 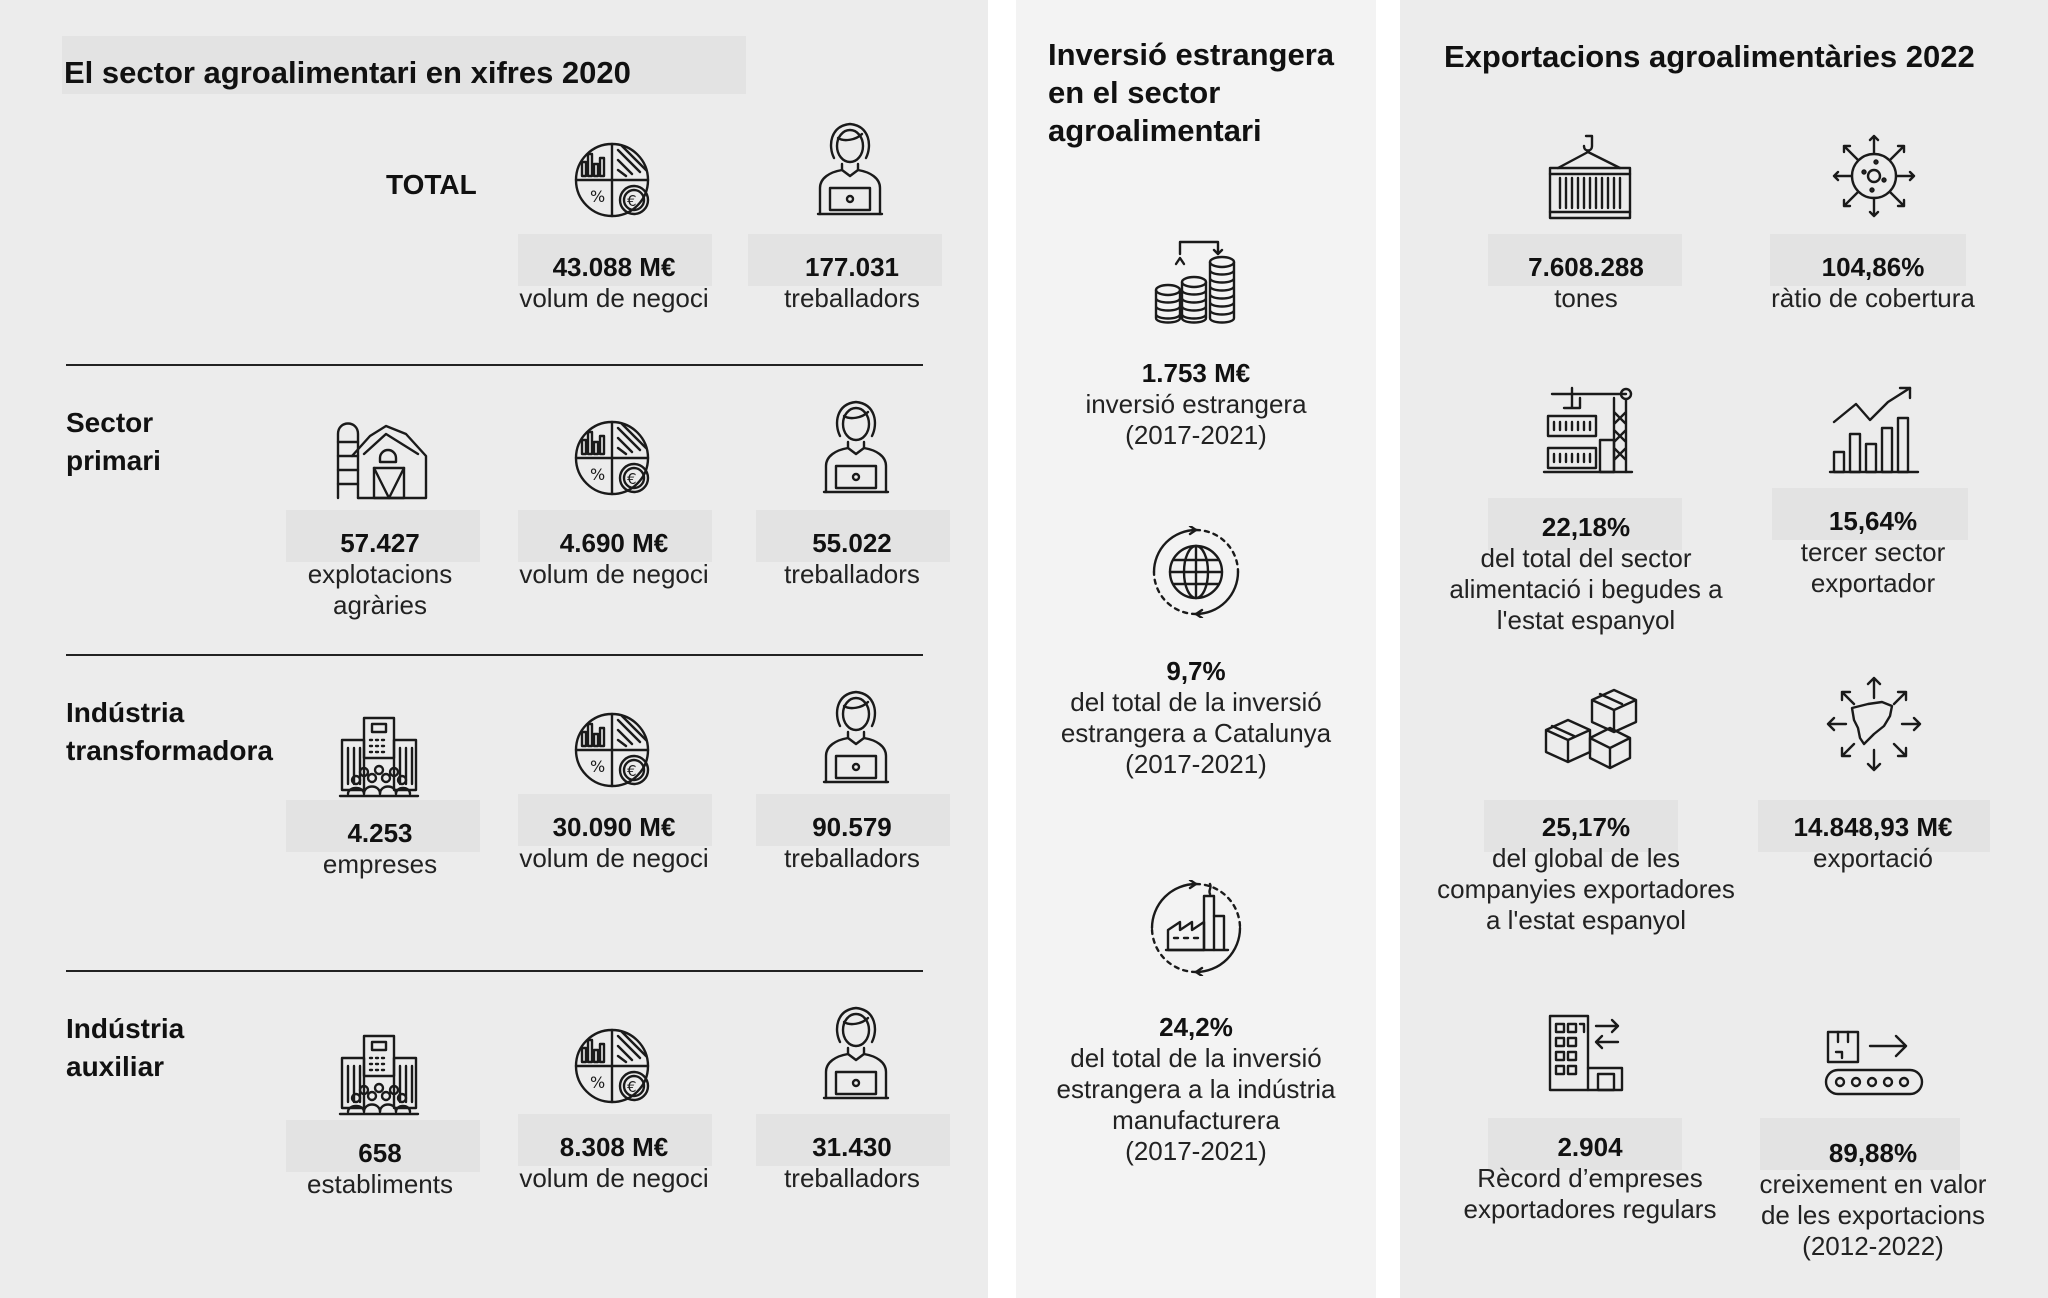 What do you see at coordinates (380, 833) in the screenshot?
I see `stat-value: 4.253` at bounding box center [380, 833].